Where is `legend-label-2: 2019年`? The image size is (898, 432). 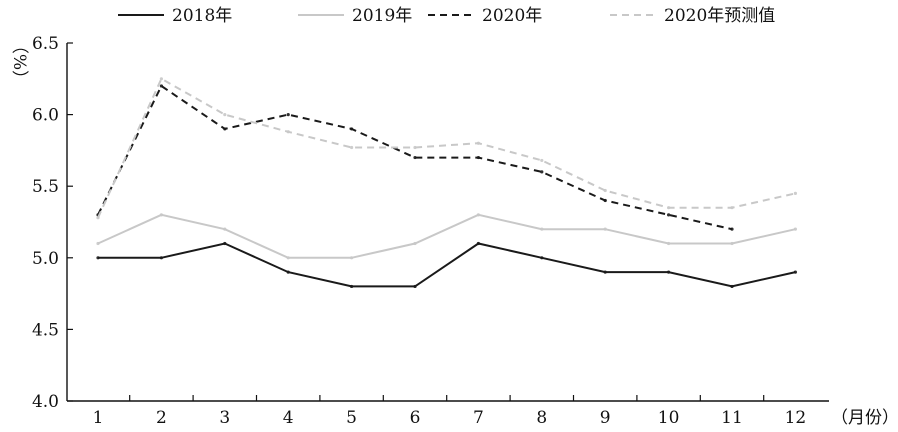
legend-label-2: 2019年 is located at coordinates (382, 16).